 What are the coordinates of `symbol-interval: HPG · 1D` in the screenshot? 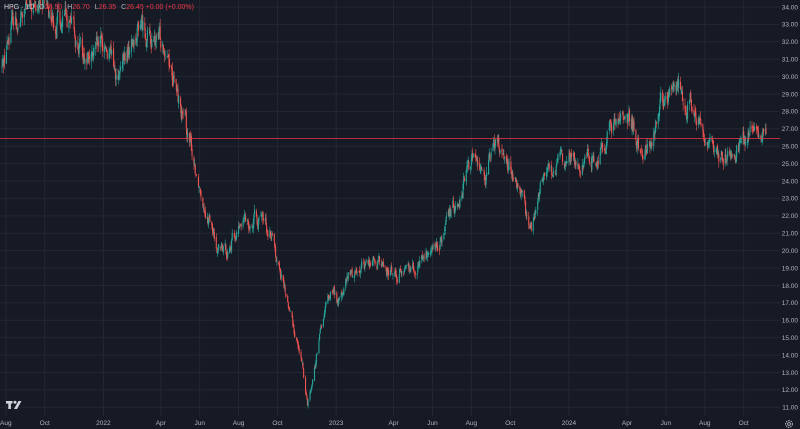 It's located at (19, 7).